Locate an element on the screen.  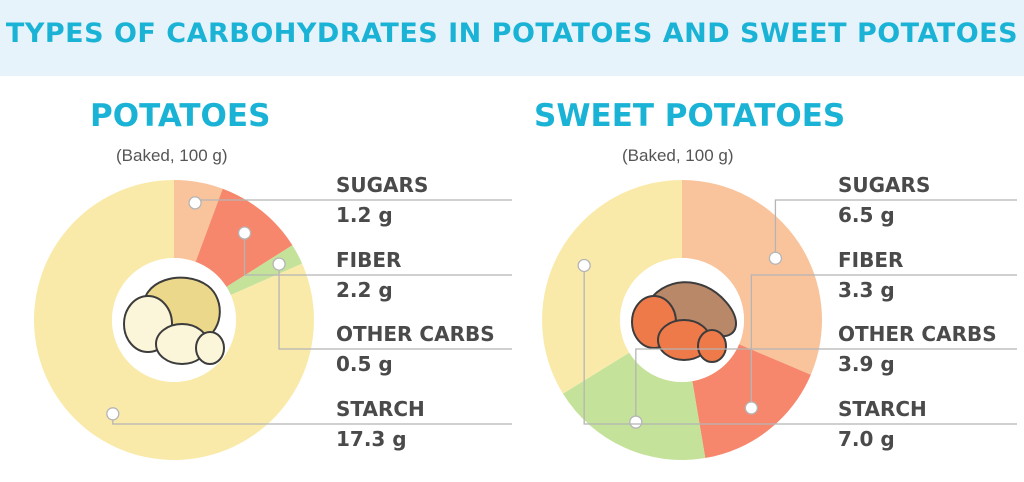
slice-value: 17.3 g is located at coordinates (371, 439).